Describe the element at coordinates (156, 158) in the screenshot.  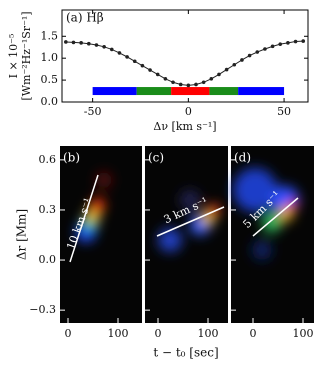
I see `panel-label: (c)` at that location.